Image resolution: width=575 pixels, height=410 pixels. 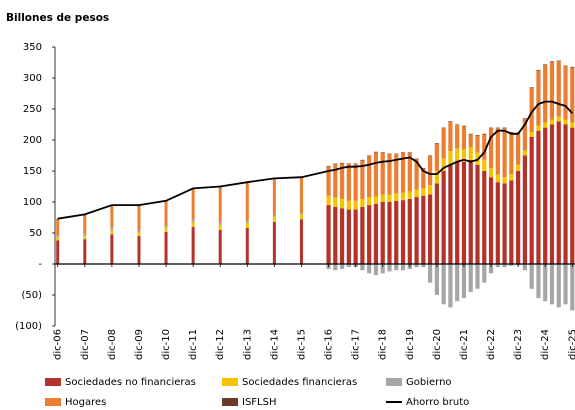 I want to click on x-tick-label: dic-19, so click(x=410, y=344).